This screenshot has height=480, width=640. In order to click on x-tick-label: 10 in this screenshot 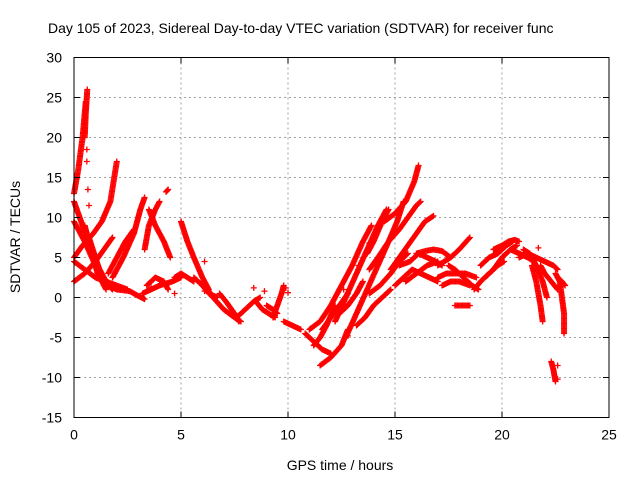, I will do `click(288, 435)`.